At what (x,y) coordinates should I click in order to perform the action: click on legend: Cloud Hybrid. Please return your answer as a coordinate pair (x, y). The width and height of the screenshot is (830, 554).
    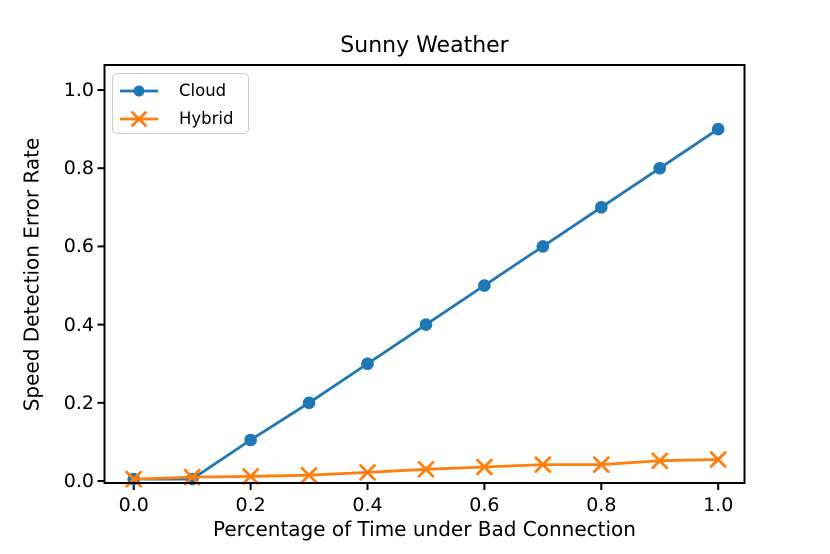
    Looking at the image, I should click on (180, 103).